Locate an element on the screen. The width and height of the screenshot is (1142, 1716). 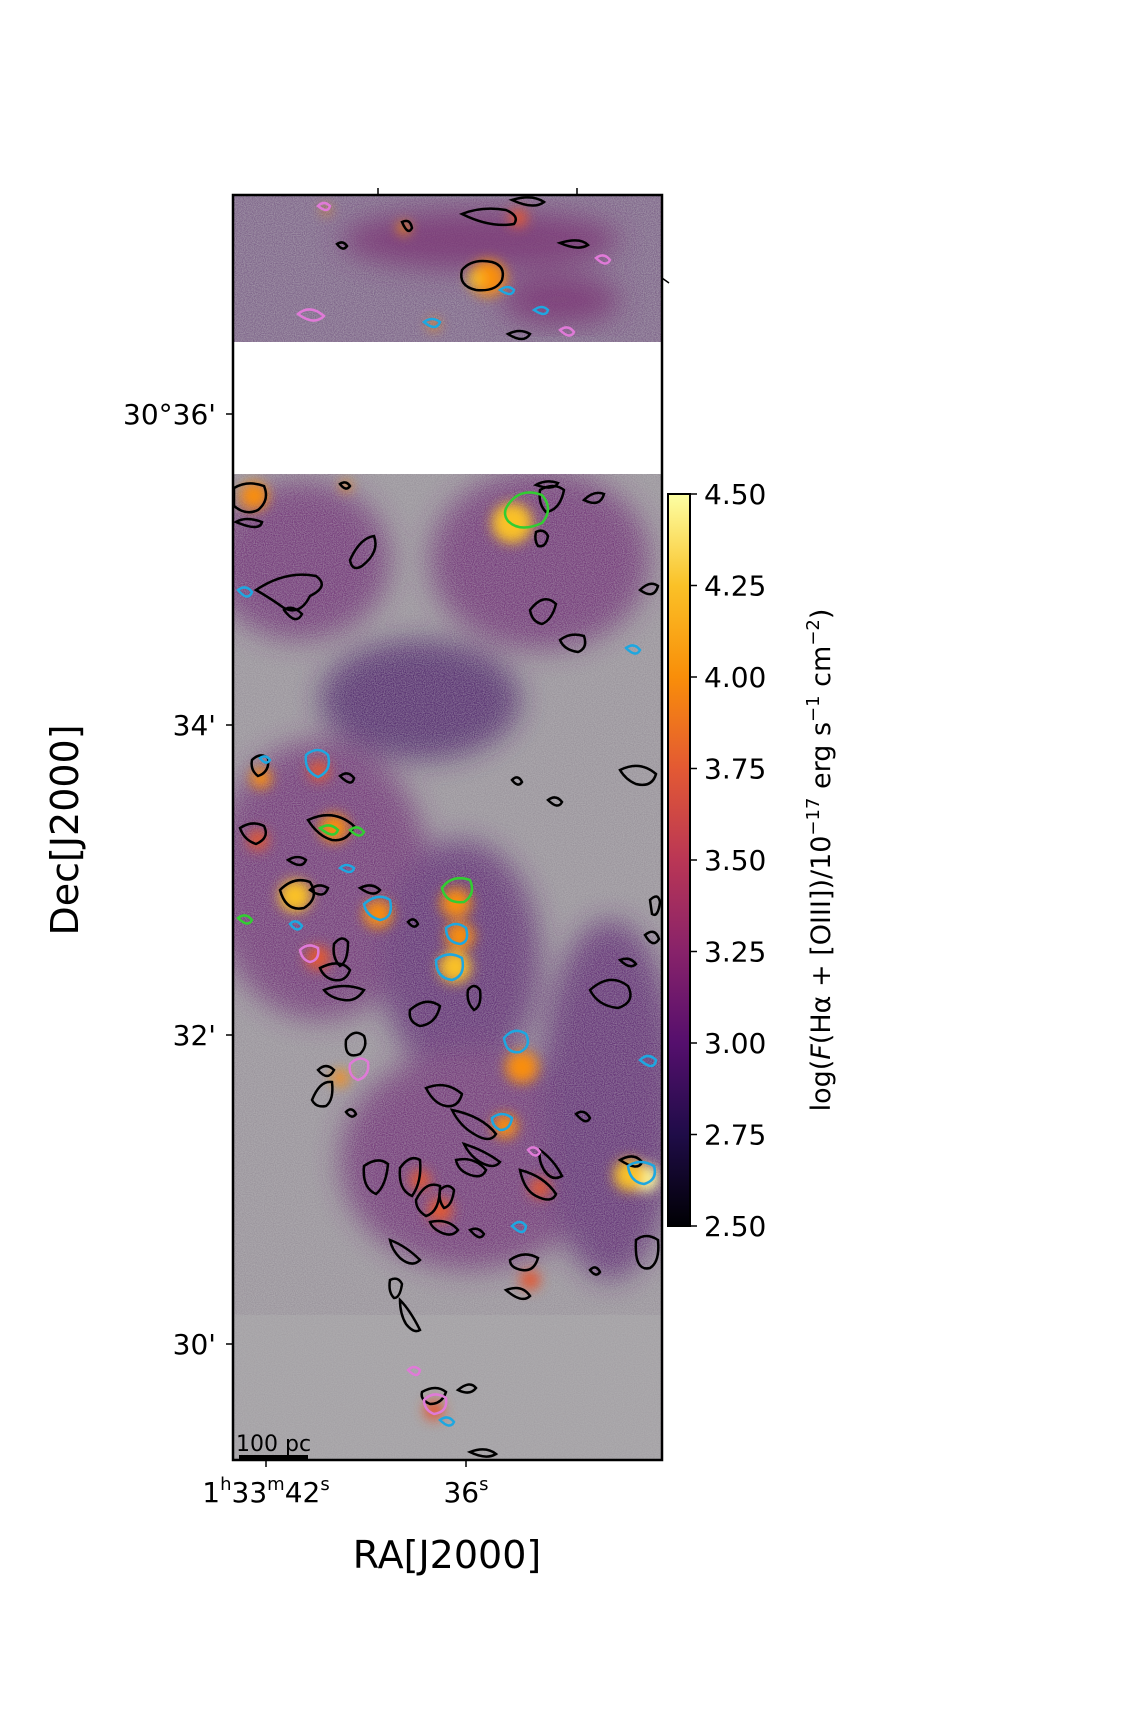
x-axis: 1h33m42s 36s RA[J2000] is located at coordinates (371, 1518).